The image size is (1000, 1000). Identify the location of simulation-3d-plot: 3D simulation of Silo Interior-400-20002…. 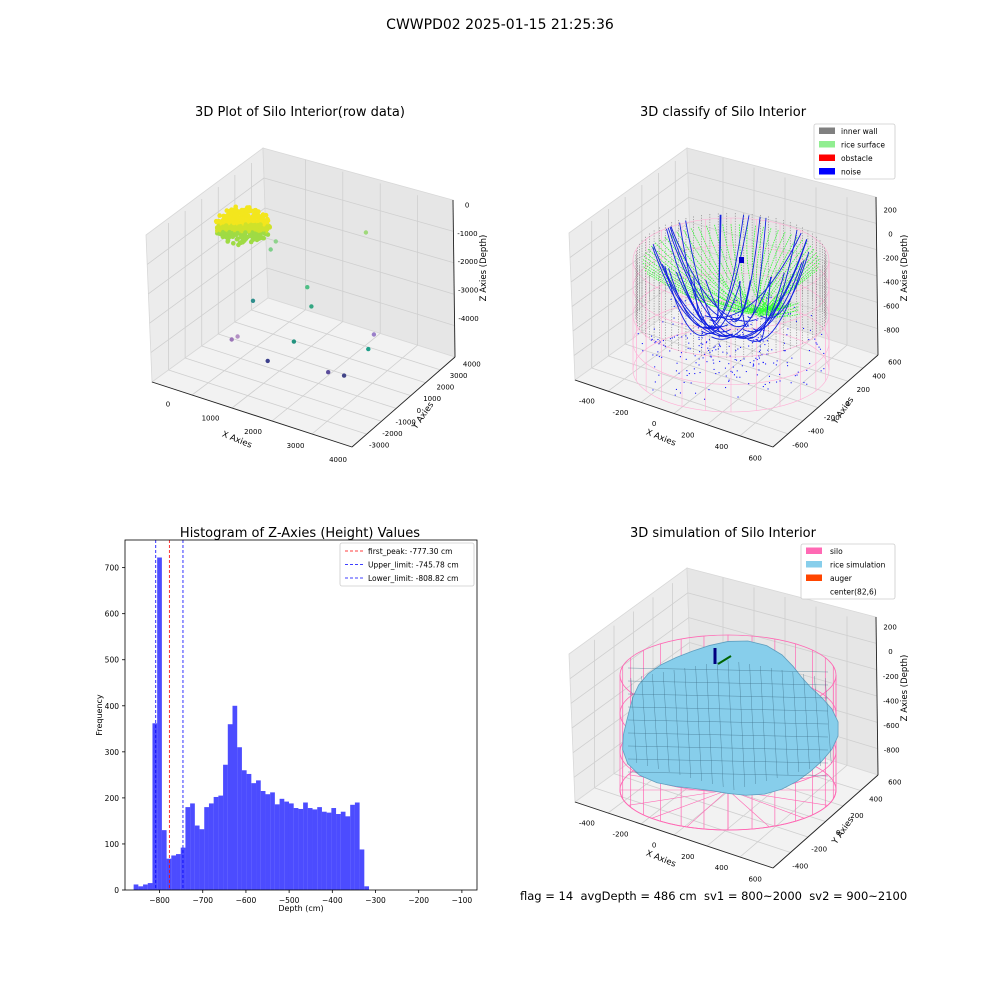
(739, 704).